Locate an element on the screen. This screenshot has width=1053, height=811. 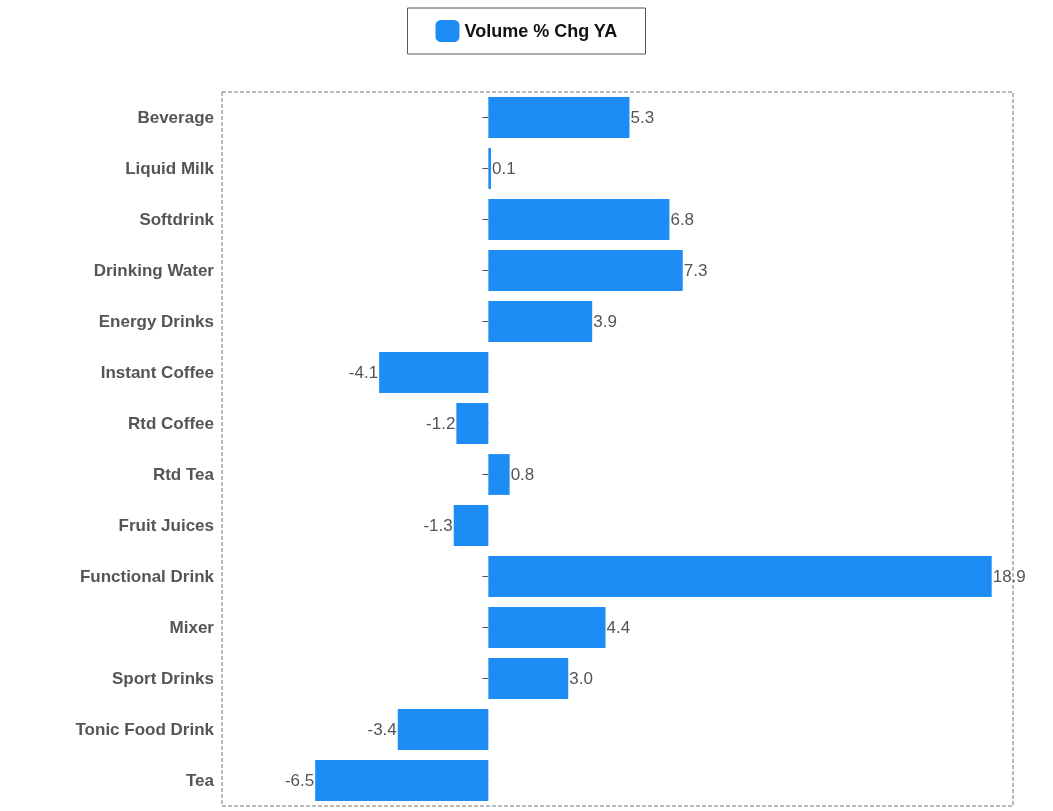
data-label: -1.2 is located at coordinates (441, 423).